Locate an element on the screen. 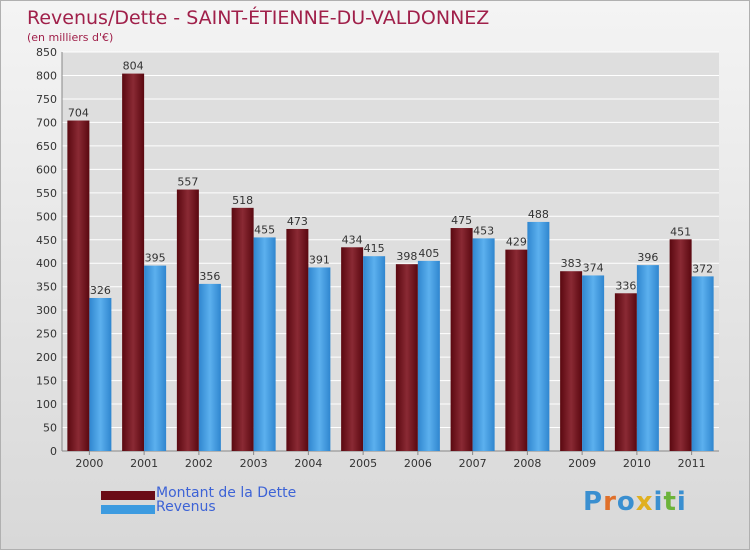 The height and width of the screenshot is (550, 750). data-label-dette: 518 is located at coordinates (242, 200).